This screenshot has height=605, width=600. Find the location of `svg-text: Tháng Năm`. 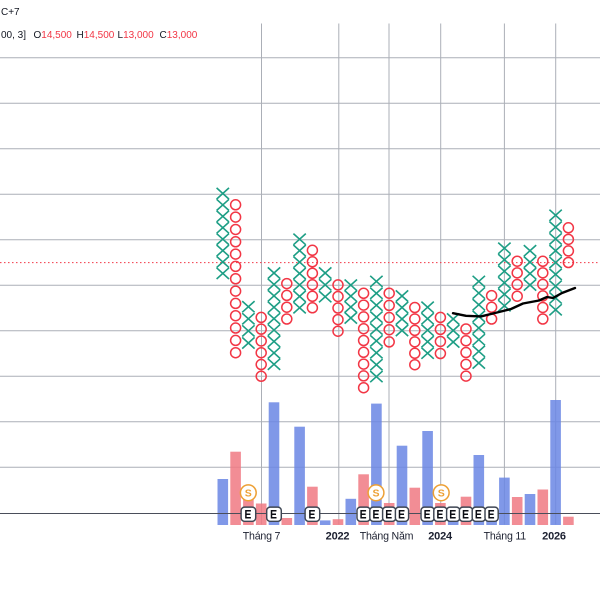

svg-text: Tháng Năm is located at coordinates (387, 537).